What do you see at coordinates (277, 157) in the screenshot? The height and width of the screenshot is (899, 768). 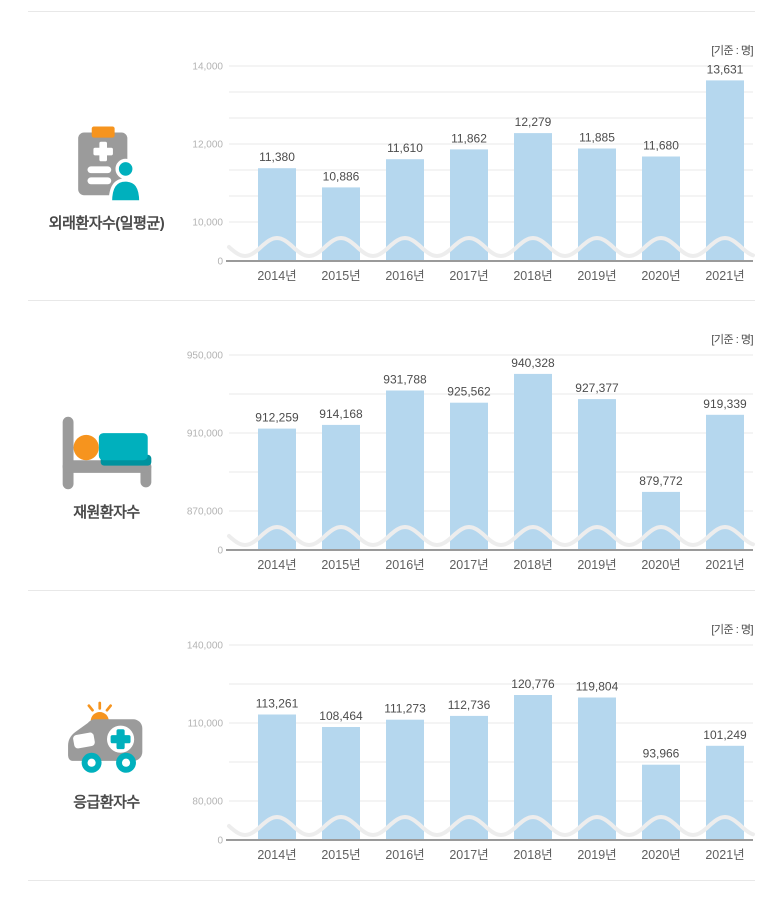 I see `svg-text: 11,380` at bounding box center [277, 157].